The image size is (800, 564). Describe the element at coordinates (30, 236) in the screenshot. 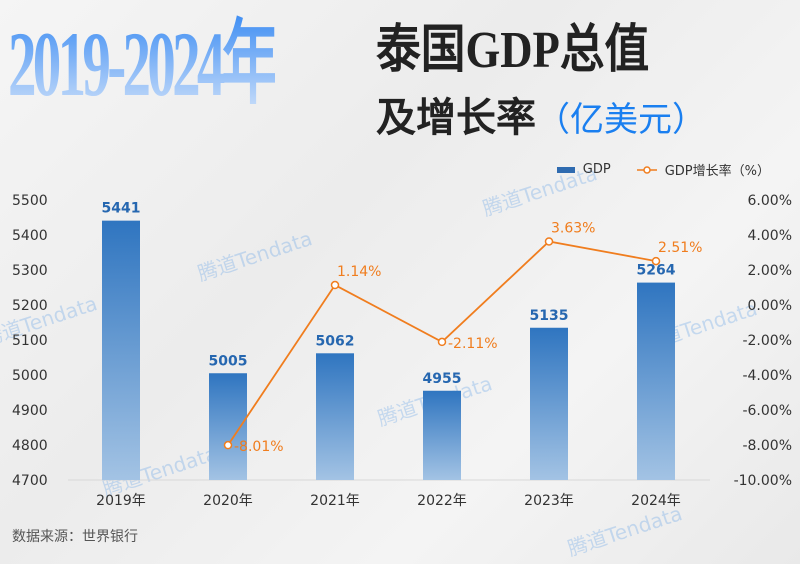

I see `left-axis-tick: 5400` at that location.